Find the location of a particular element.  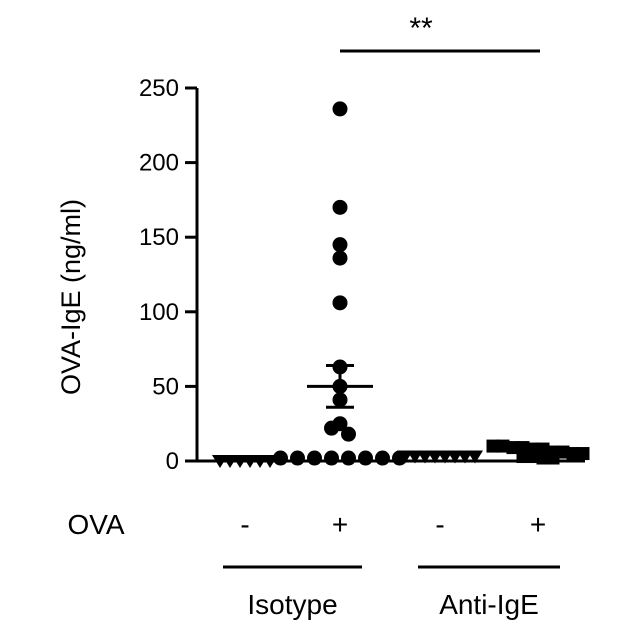

y-tick-label: 200 is located at coordinates (159, 163).